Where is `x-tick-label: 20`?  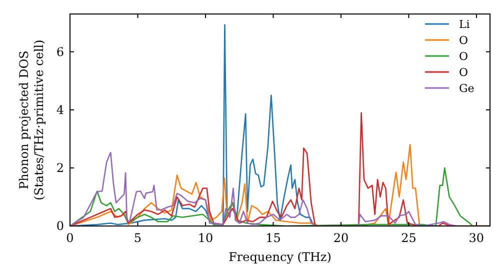 x-tick-label: 20 is located at coordinates (341, 238).